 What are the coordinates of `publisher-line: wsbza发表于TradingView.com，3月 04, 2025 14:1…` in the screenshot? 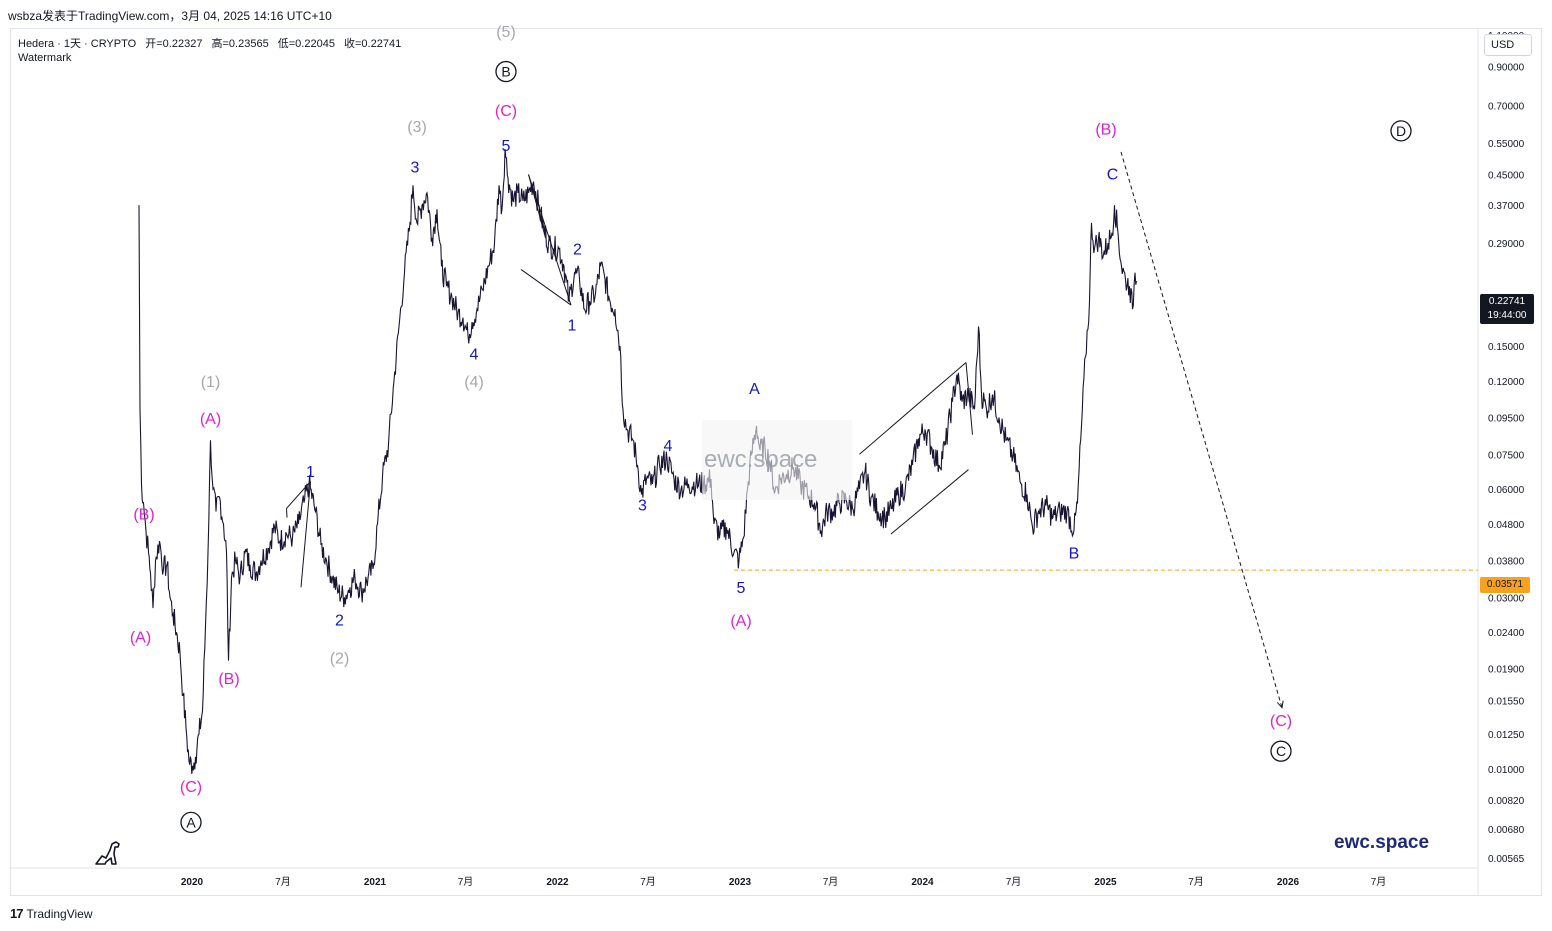 It's located at (170, 16).